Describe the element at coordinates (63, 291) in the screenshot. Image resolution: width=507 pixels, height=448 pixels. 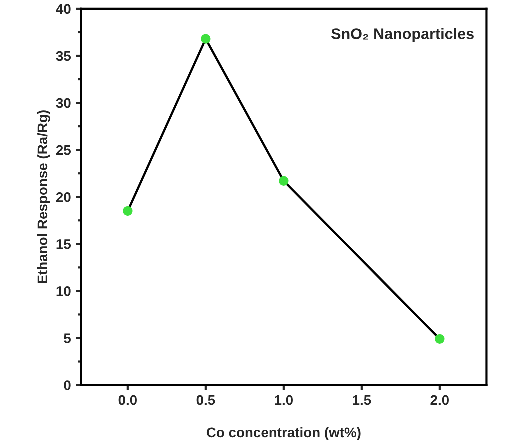
I see `y-tick-label: 10` at that location.